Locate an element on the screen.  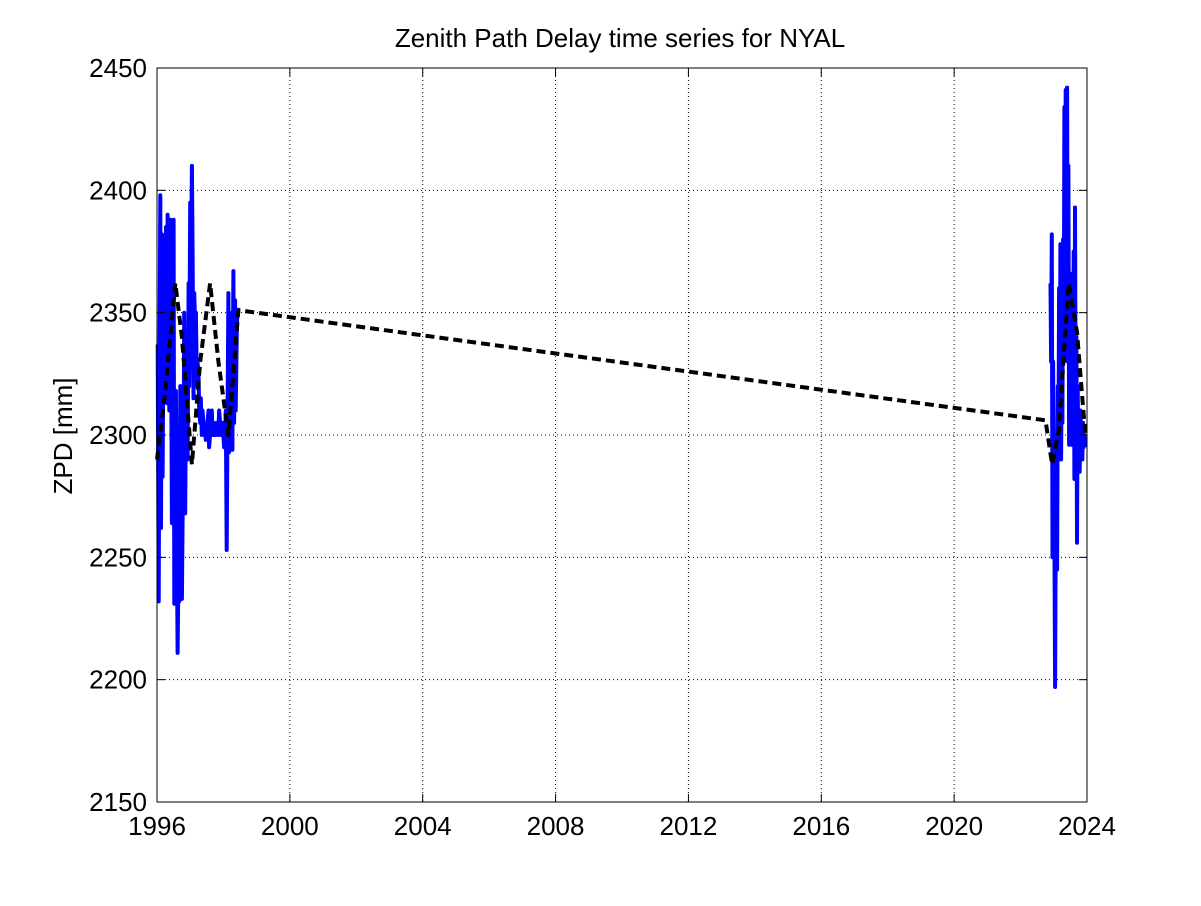
y-axis-title: ZPD [mm] is located at coordinates (63, 436).